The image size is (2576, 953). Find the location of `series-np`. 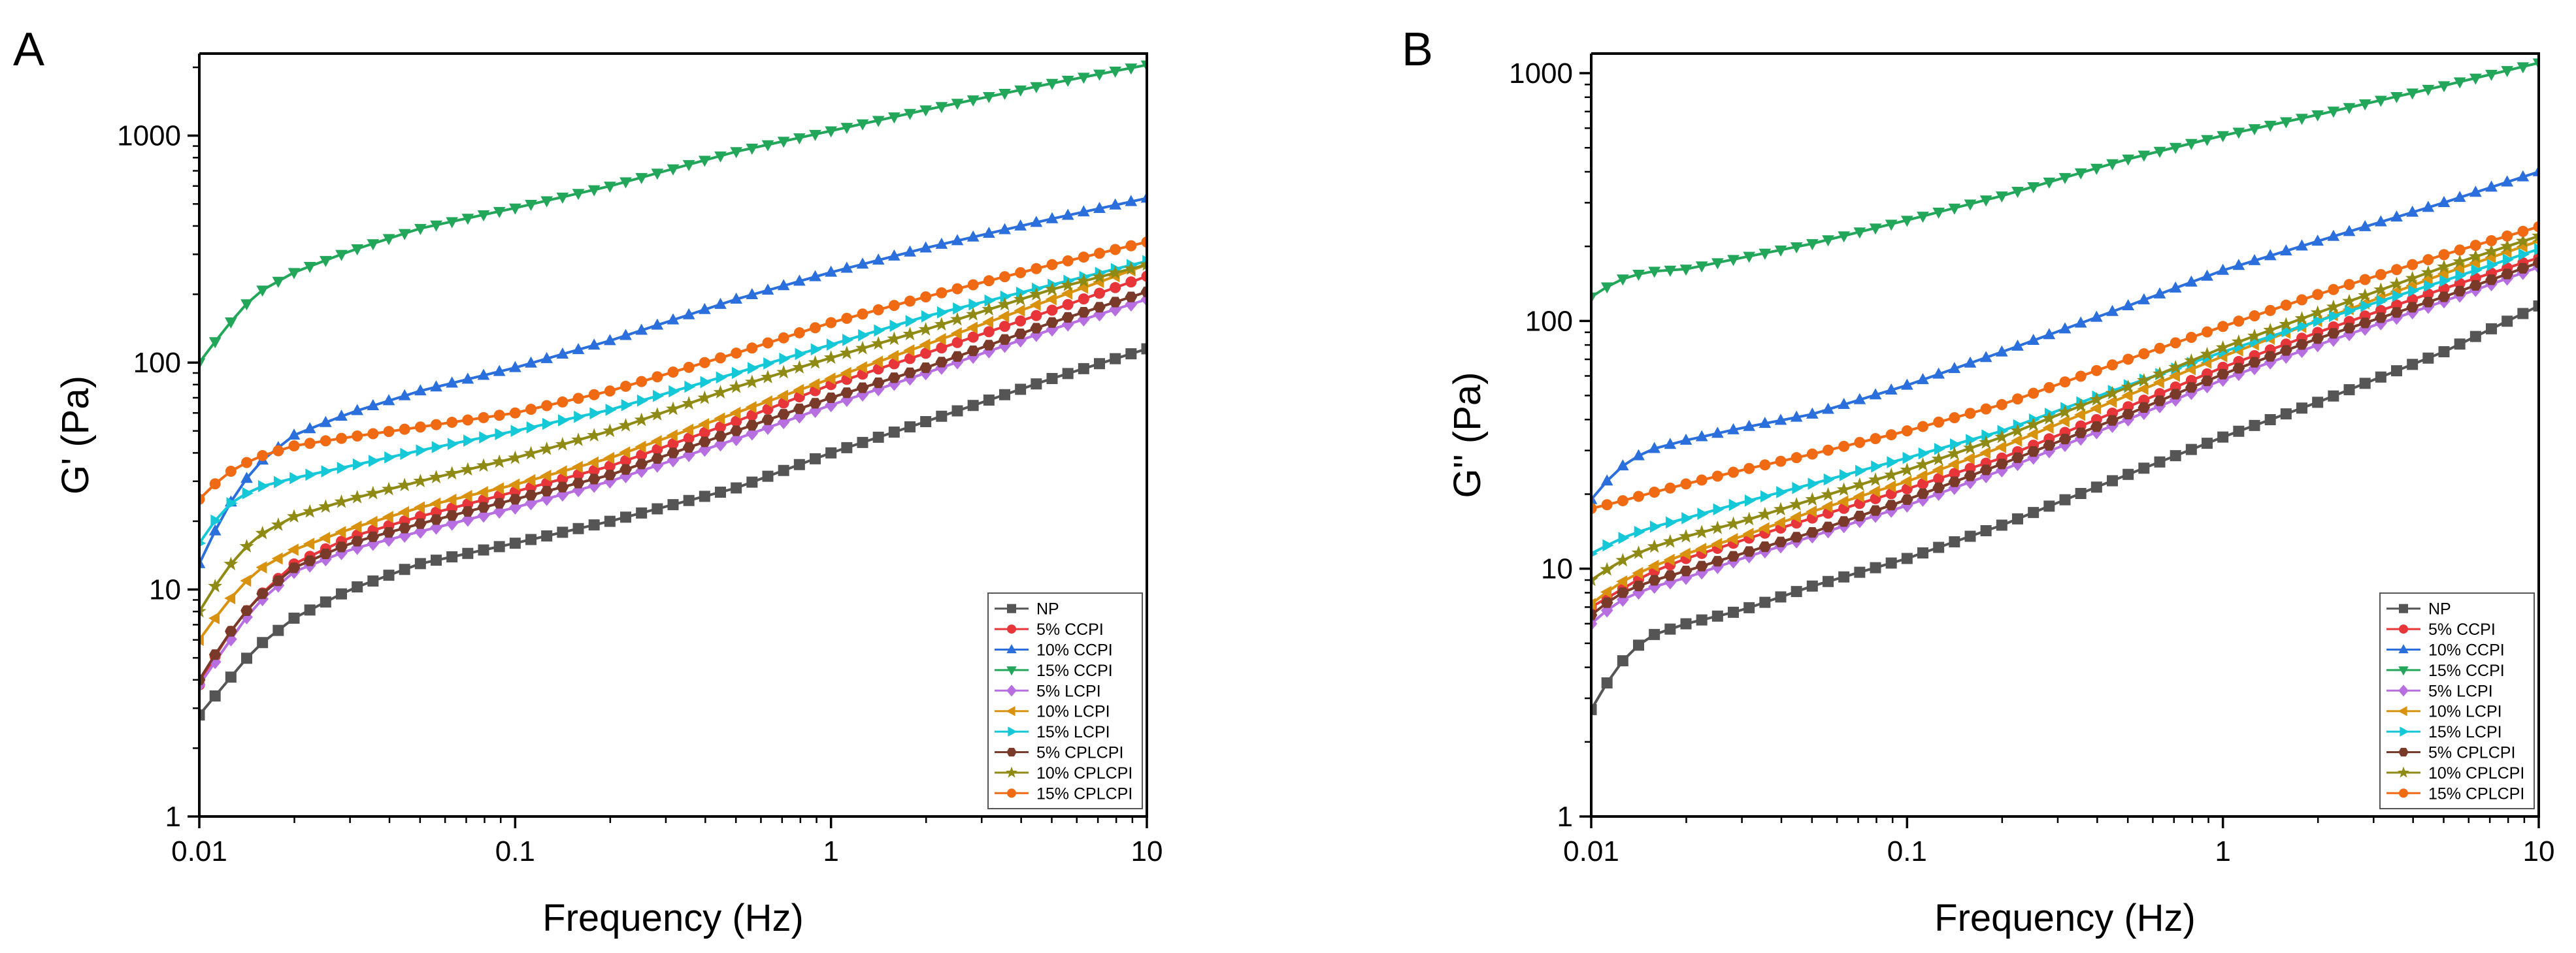

series-np is located at coordinates (673, 532).